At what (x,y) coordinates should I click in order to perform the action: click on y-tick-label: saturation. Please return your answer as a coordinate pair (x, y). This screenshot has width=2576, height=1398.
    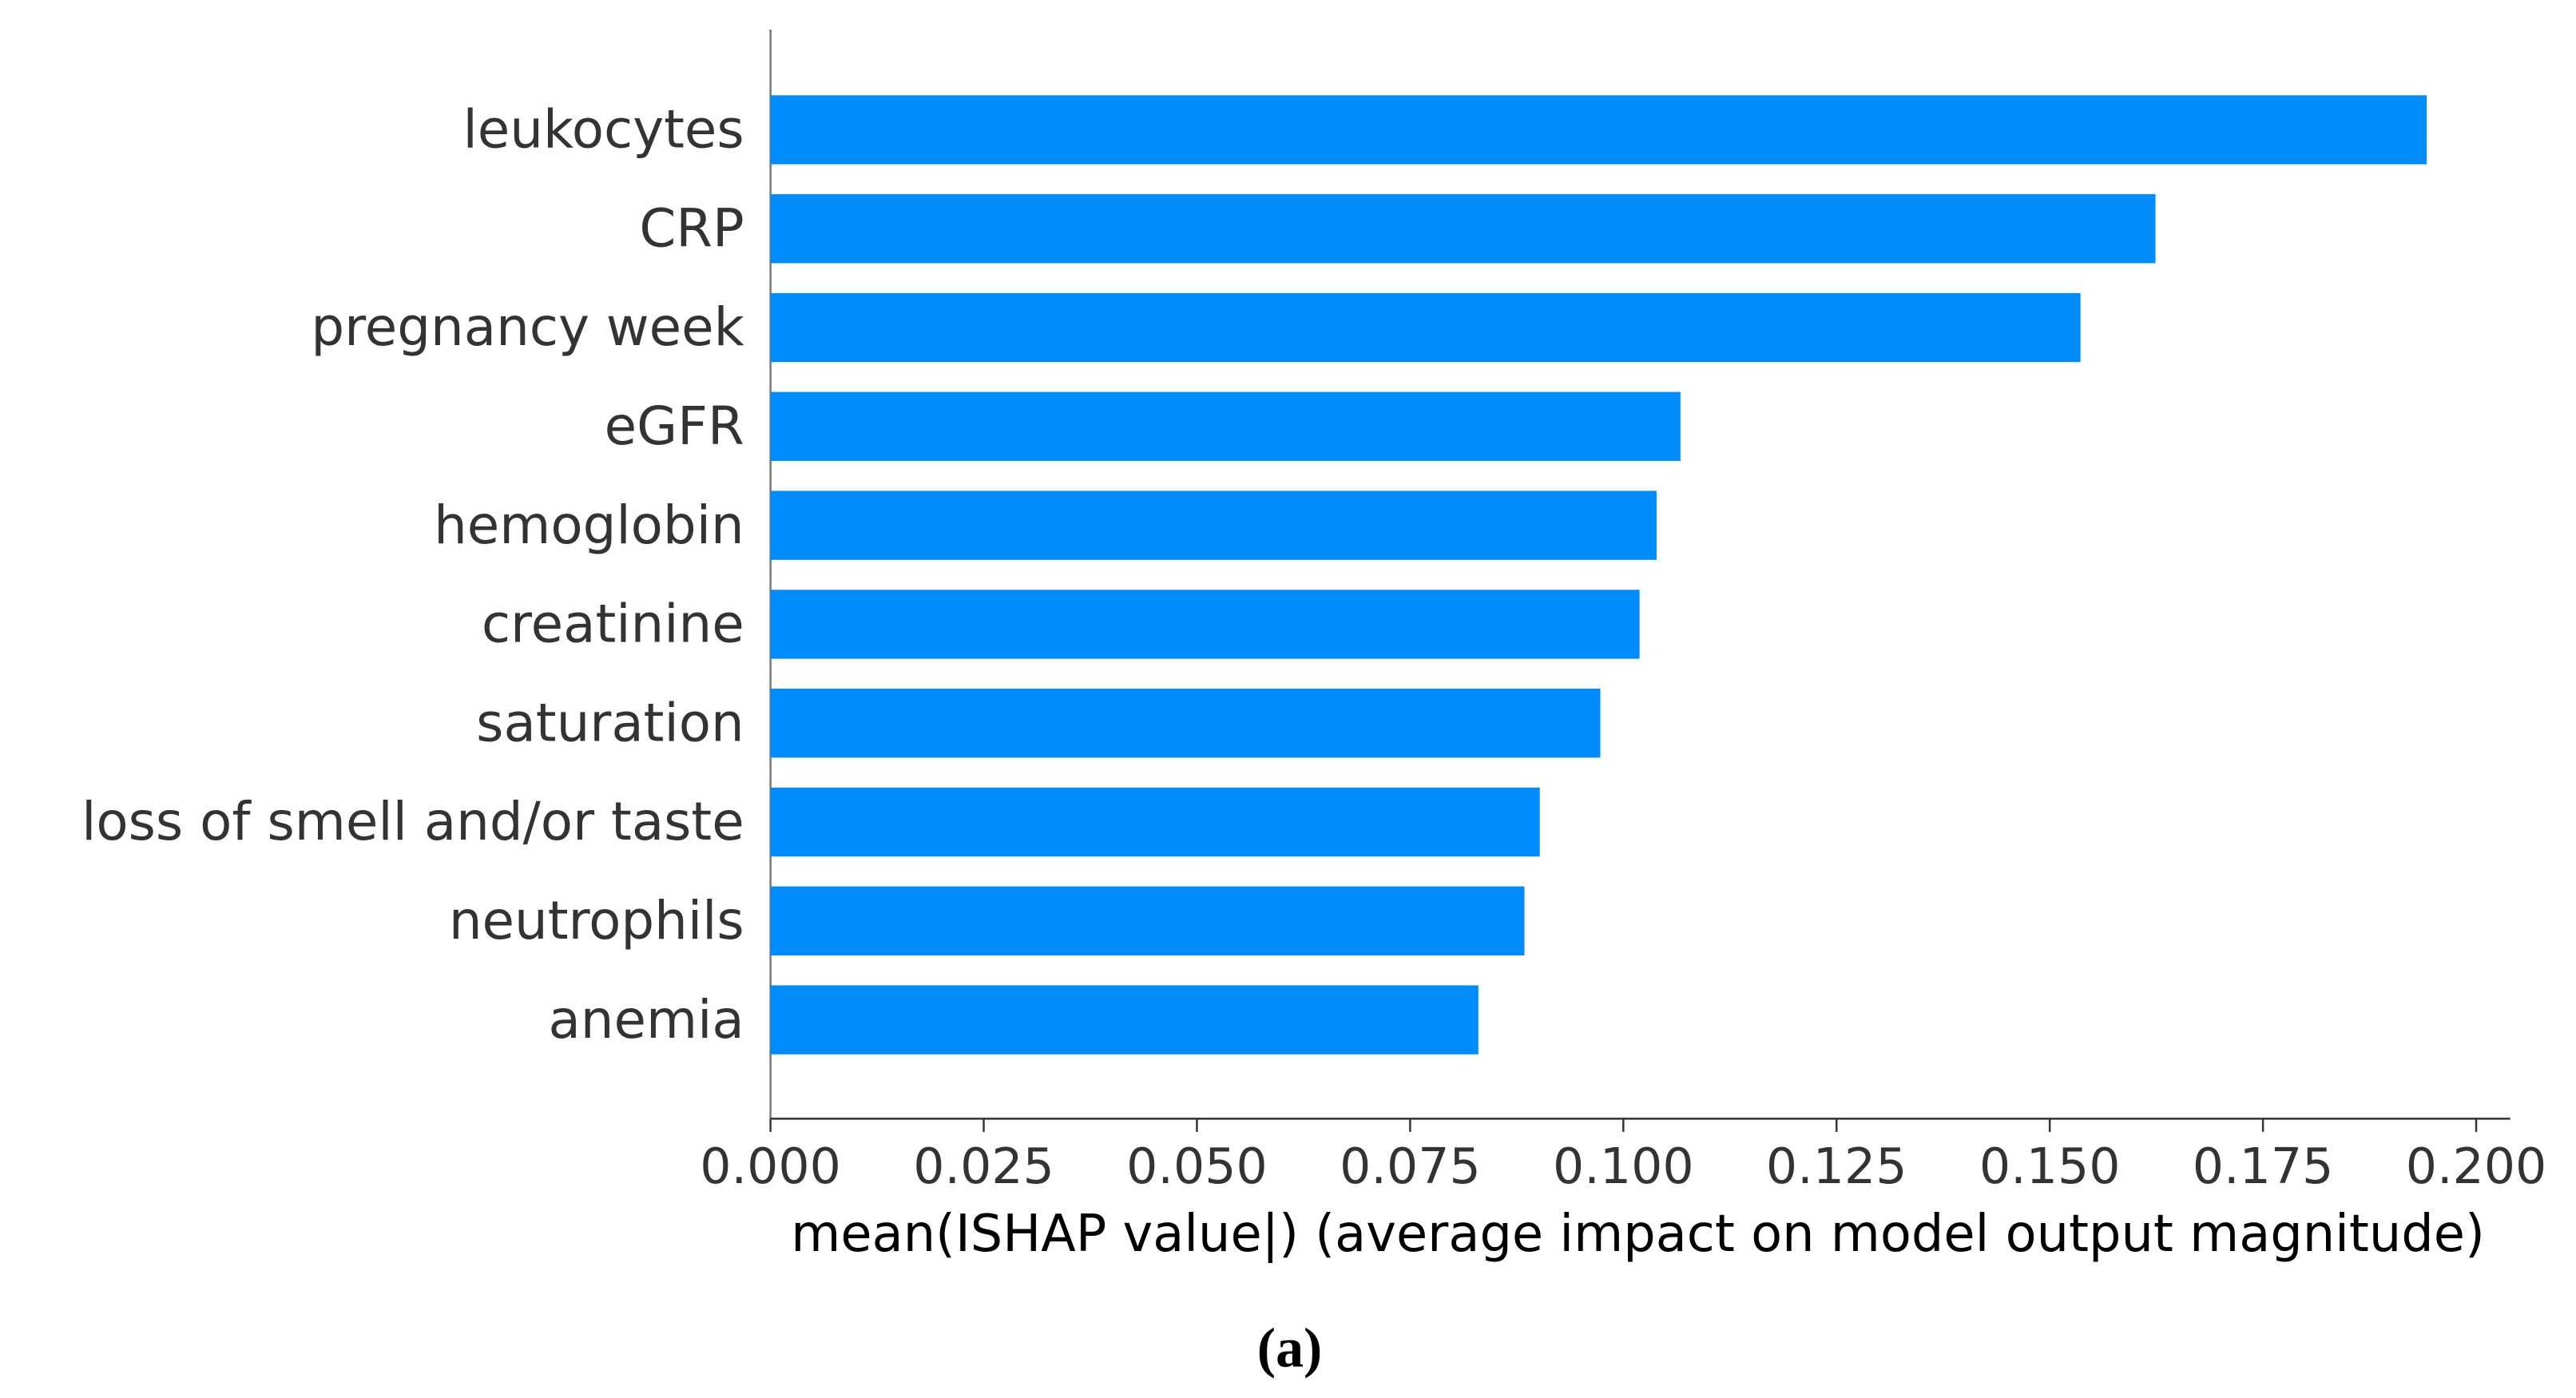
    Looking at the image, I should click on (610, 722).